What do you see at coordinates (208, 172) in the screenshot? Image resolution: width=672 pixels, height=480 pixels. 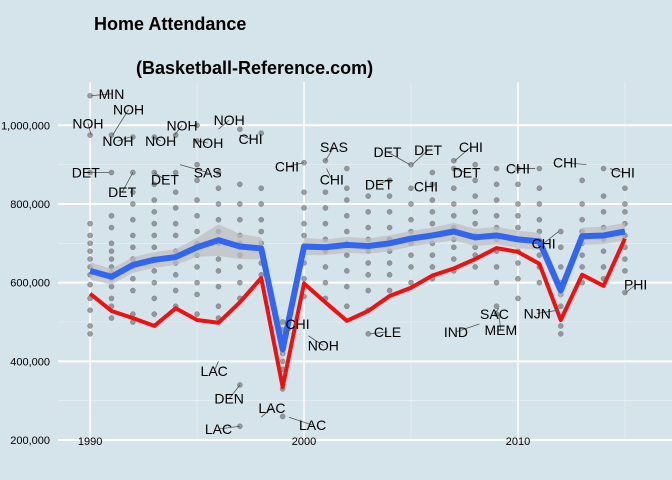 I see `team-label: SAS` at bounding box center [208, 172].